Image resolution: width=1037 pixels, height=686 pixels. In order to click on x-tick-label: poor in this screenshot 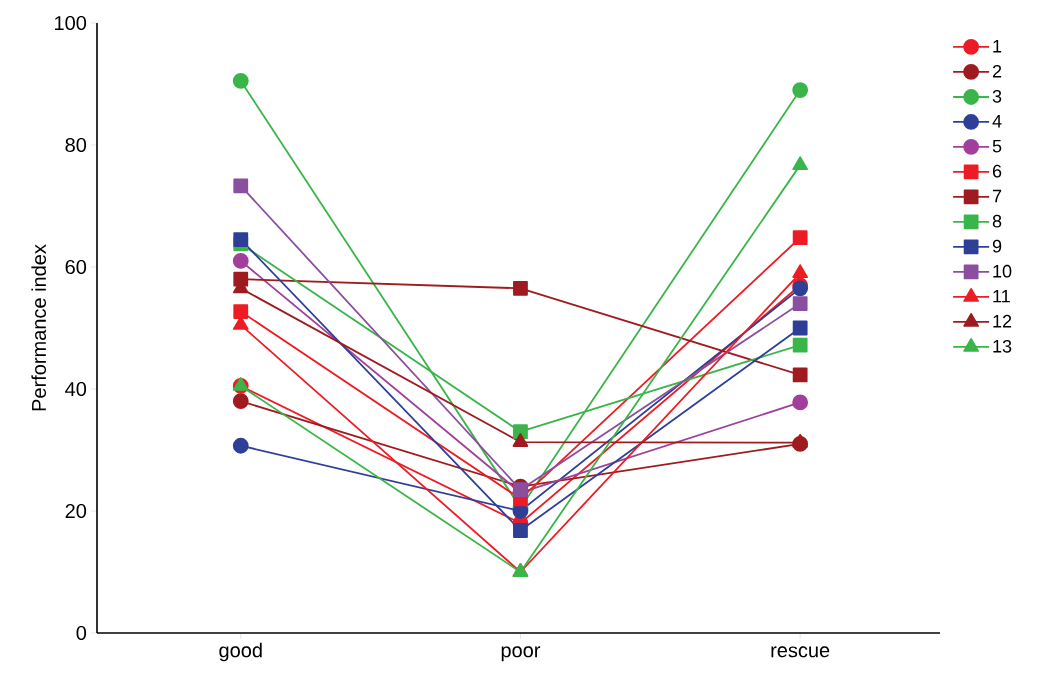, I will do `click(521, 654)`.